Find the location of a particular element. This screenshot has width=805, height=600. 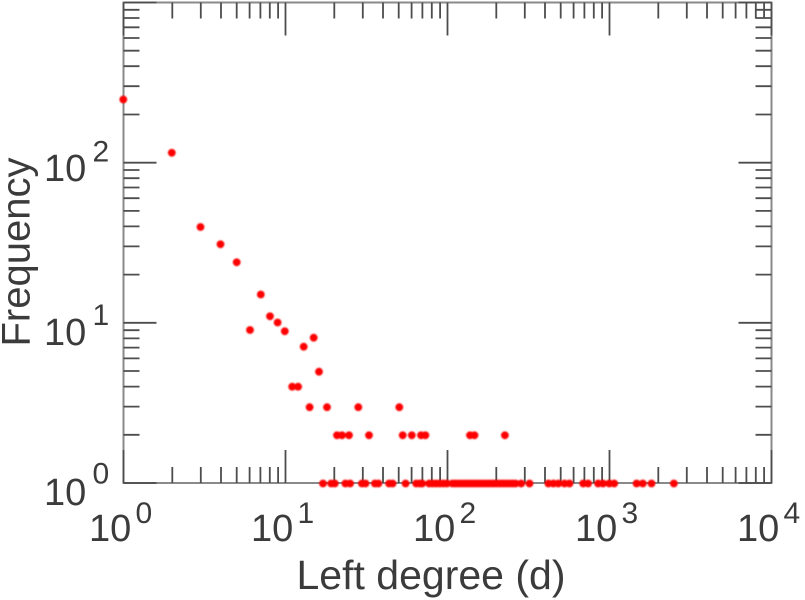

svg-text: Frequency is located at coordinates (19, 252).